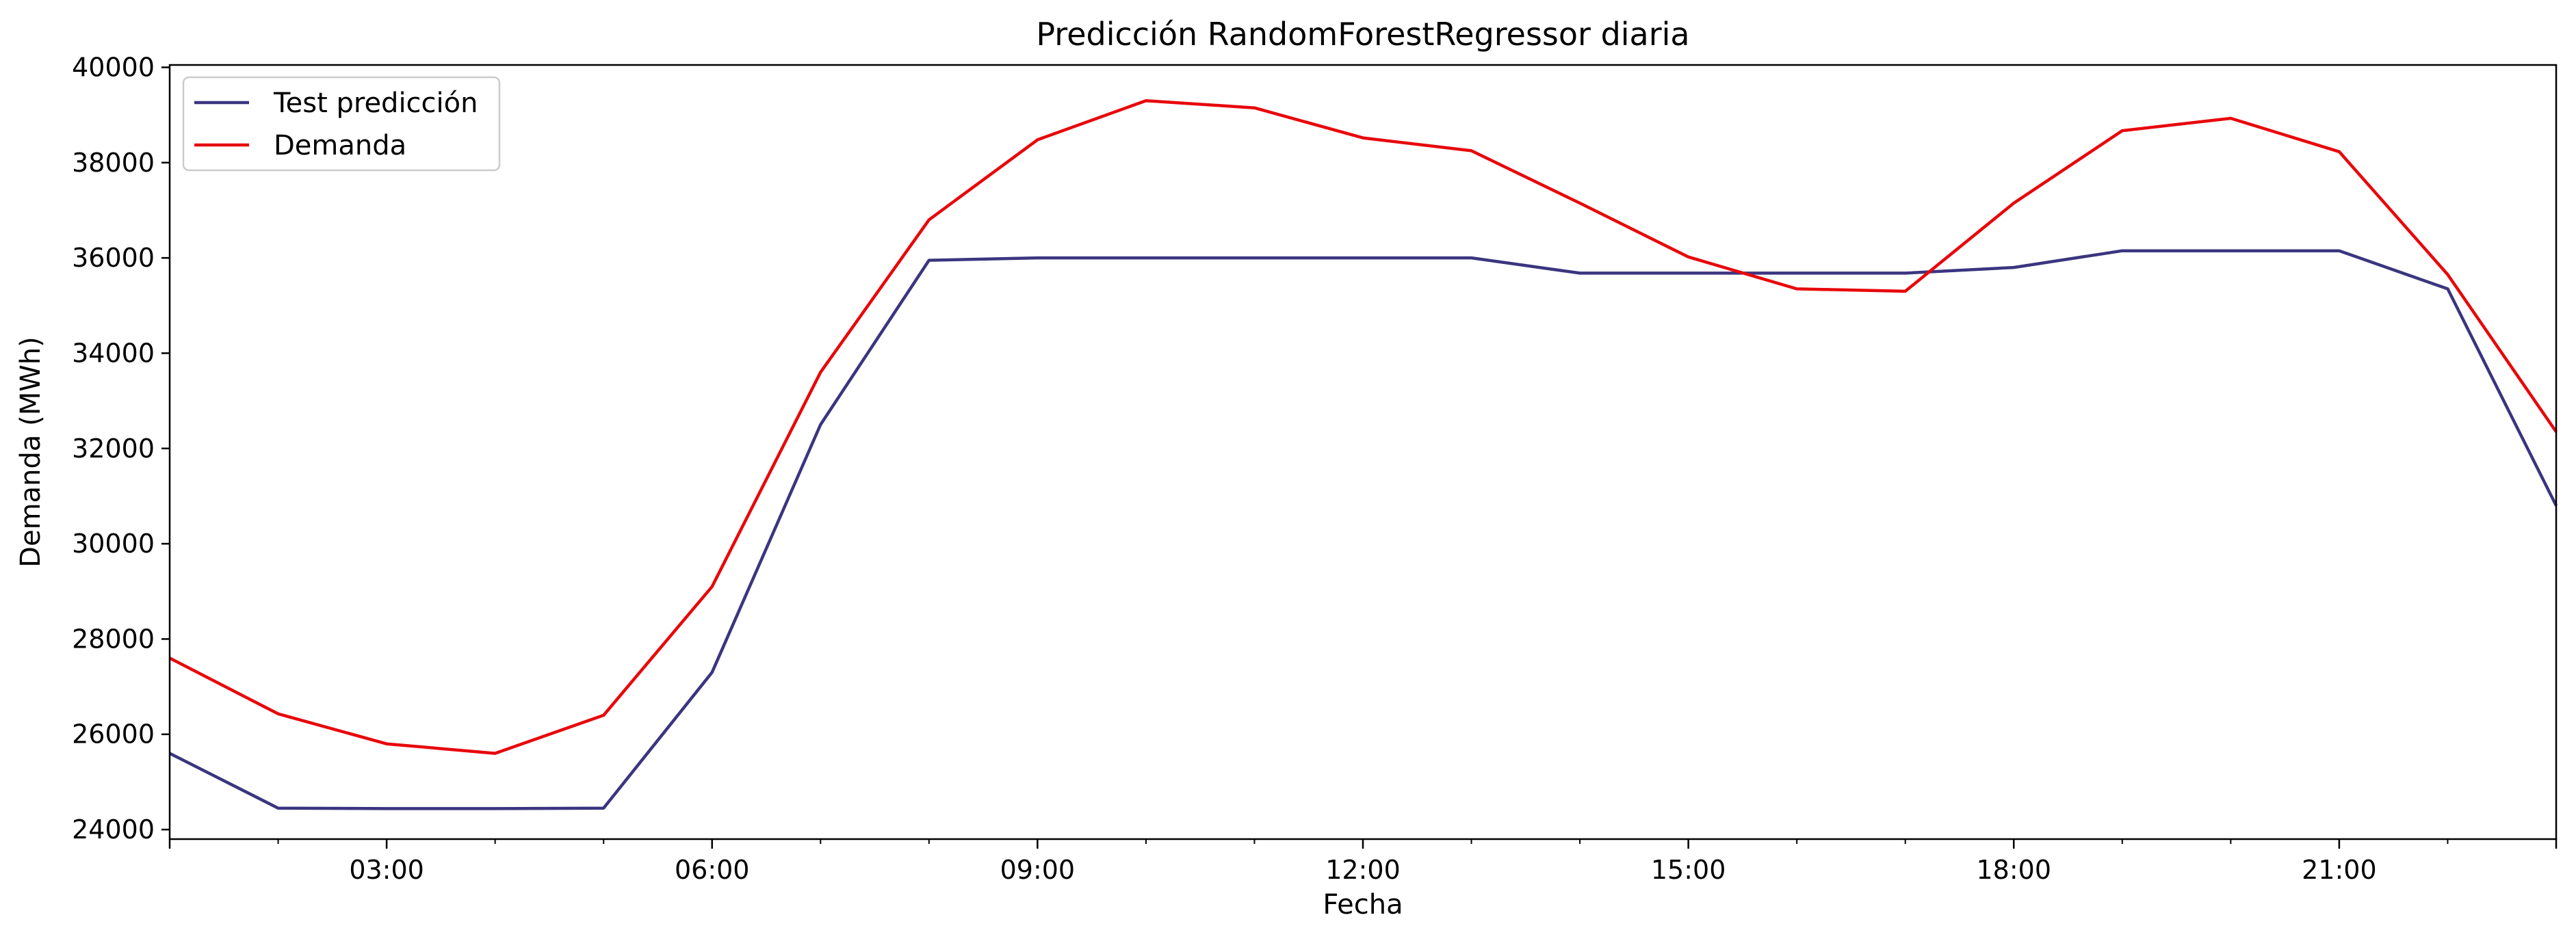  I want to click on x-tick-label: 21:00, so click(2339, 870).